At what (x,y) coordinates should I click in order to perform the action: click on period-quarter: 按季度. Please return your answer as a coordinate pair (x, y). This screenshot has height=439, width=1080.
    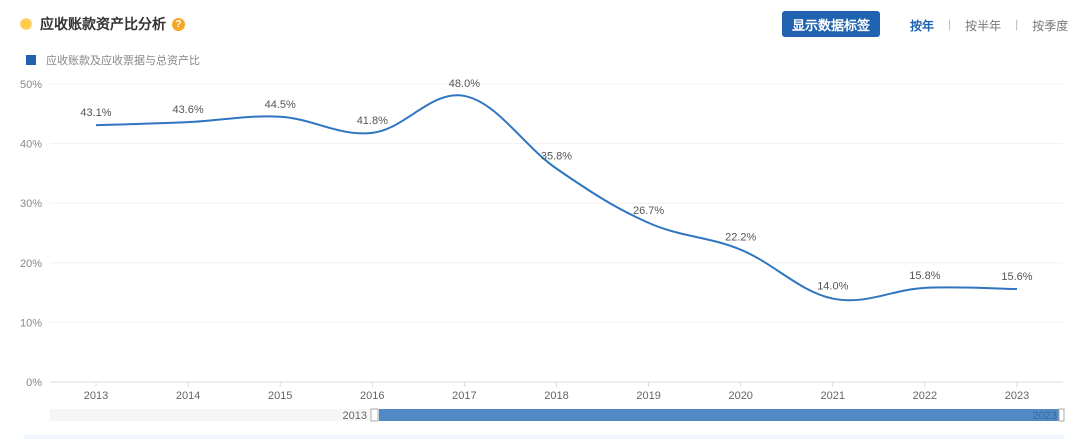
    Looking at the image, I should click on (1050, 26).